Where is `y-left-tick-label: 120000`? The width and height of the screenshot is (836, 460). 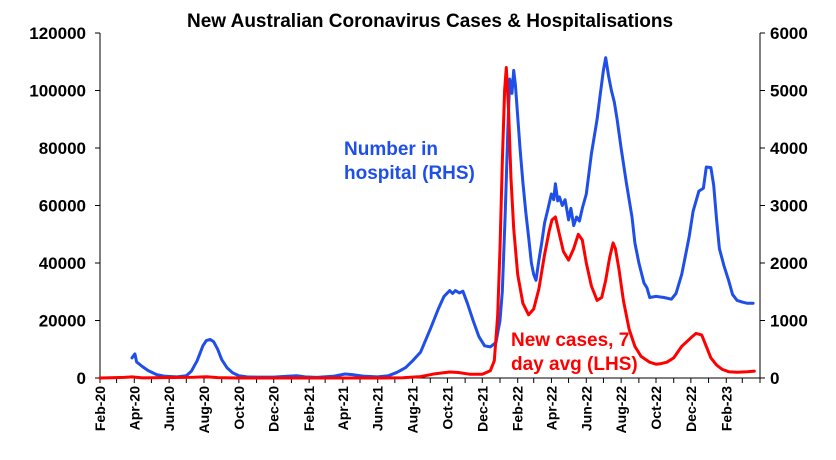 y-left-tick-label: 120000 is located at coordinates (57, 33).